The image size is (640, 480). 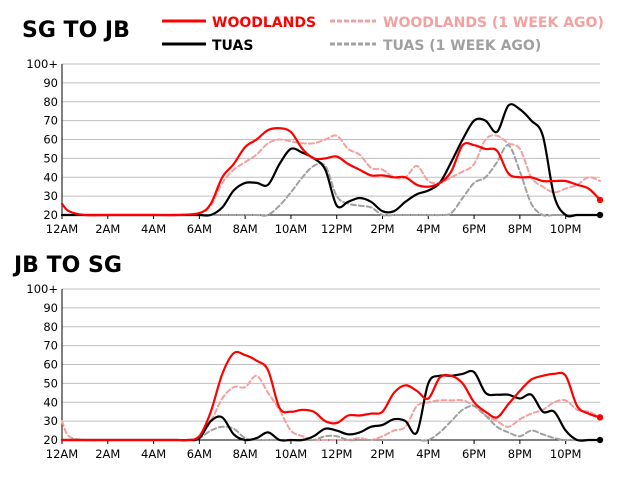 What do you see at coordinates (264, 23) in the screenshot?
I see `legend-label-woodlands: WOODLANDS` at bounding box center [264, 23].